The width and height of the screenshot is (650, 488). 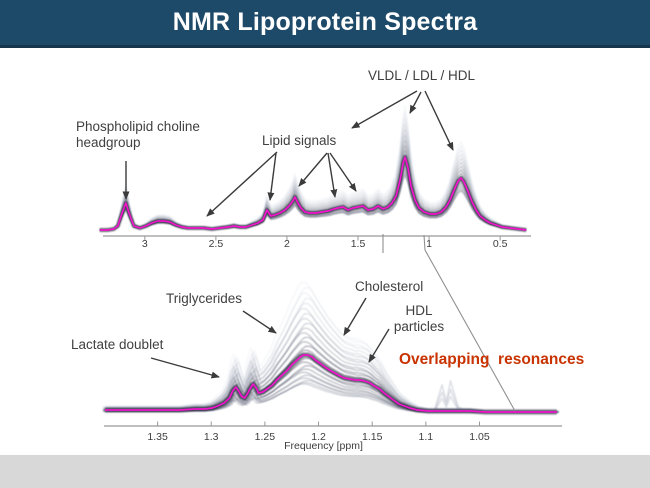 I want to click on slide-footer-bar, so click(x=325, y=471).